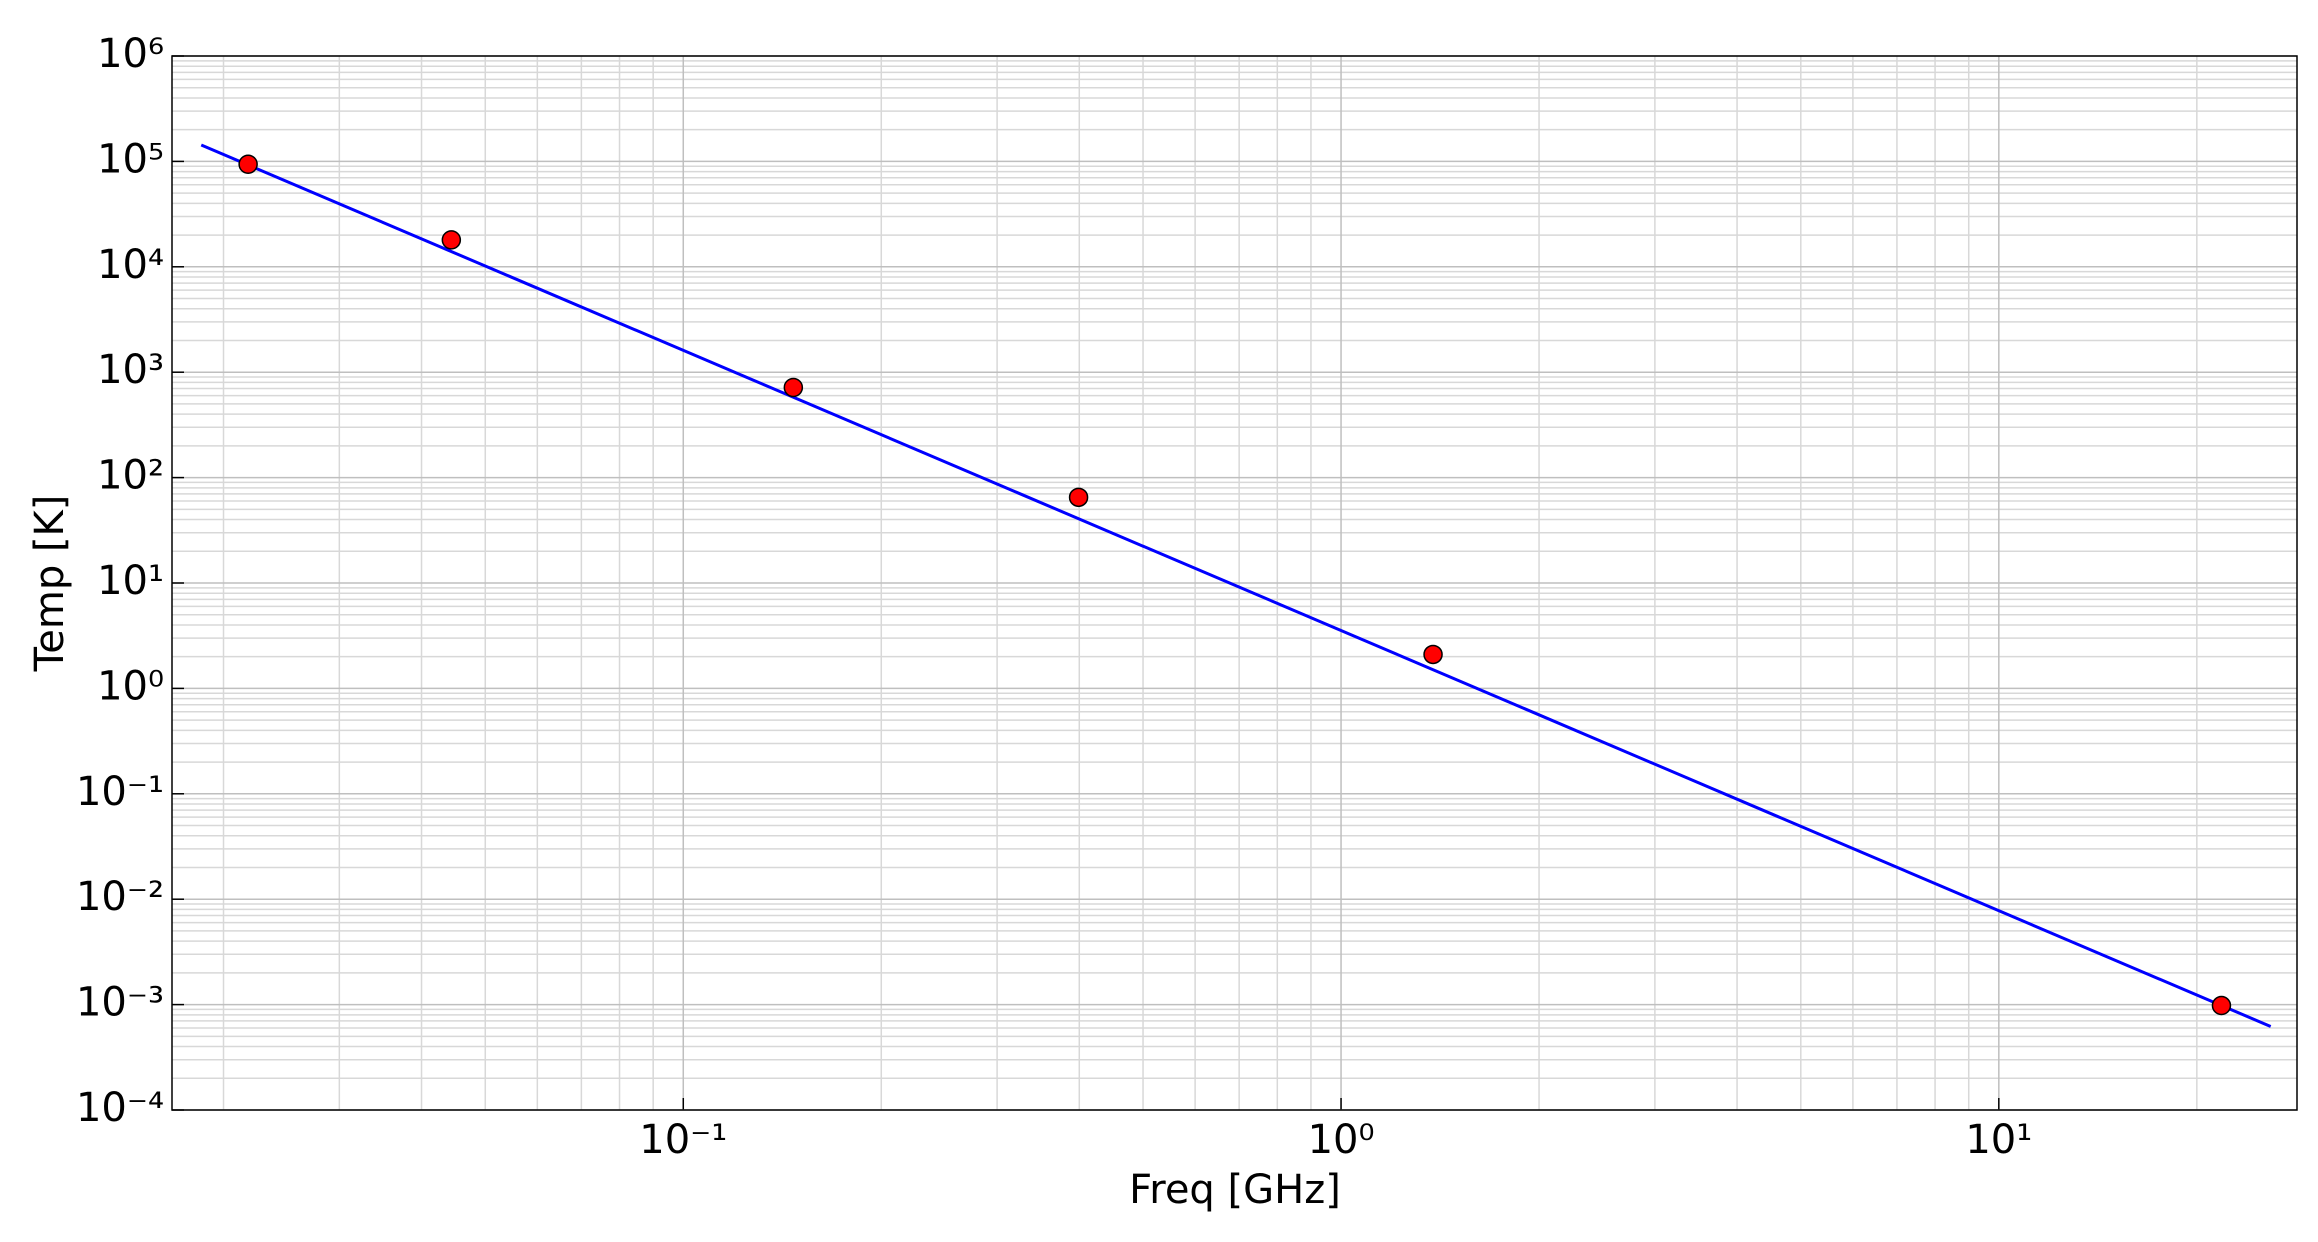 Image resolution: width=2318 pixels, height=1242 pixels. Describe the element at coordinates (120, 1003) in the screenshot. I see `y-tick-label: 10⁻³` at that location.